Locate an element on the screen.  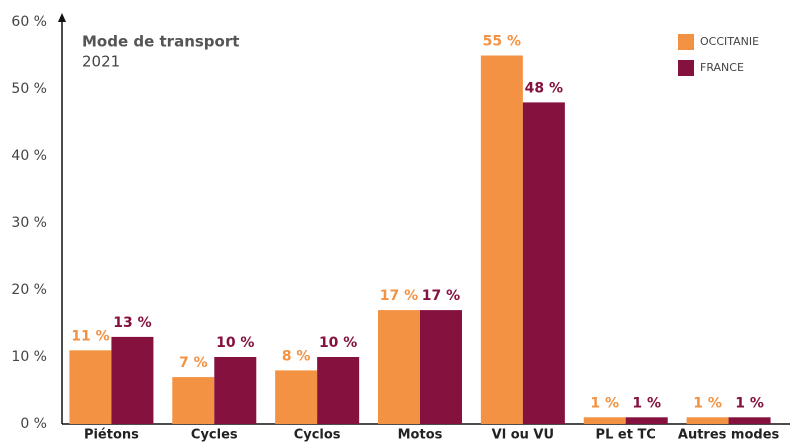
y-tick-label: 20 % is located at coordinates (29, 290).